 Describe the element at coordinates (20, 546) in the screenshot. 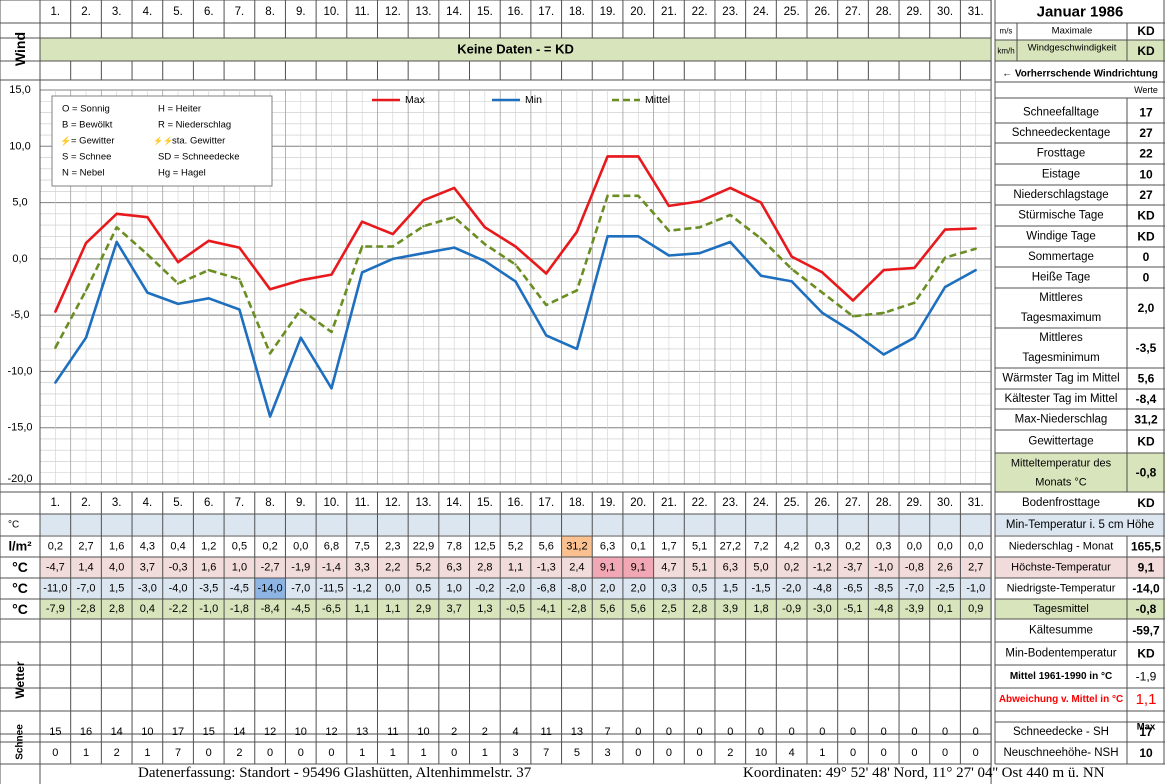

I see `unit-label-precip: l/m²` at that location.